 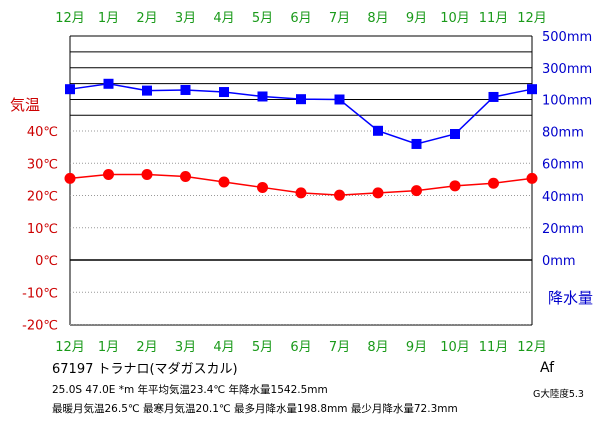 What do you see at coordinates (570, 298) in the screenshot?
I see `precipitation-axis-title: 降水量` at bounding box center [570, 298].